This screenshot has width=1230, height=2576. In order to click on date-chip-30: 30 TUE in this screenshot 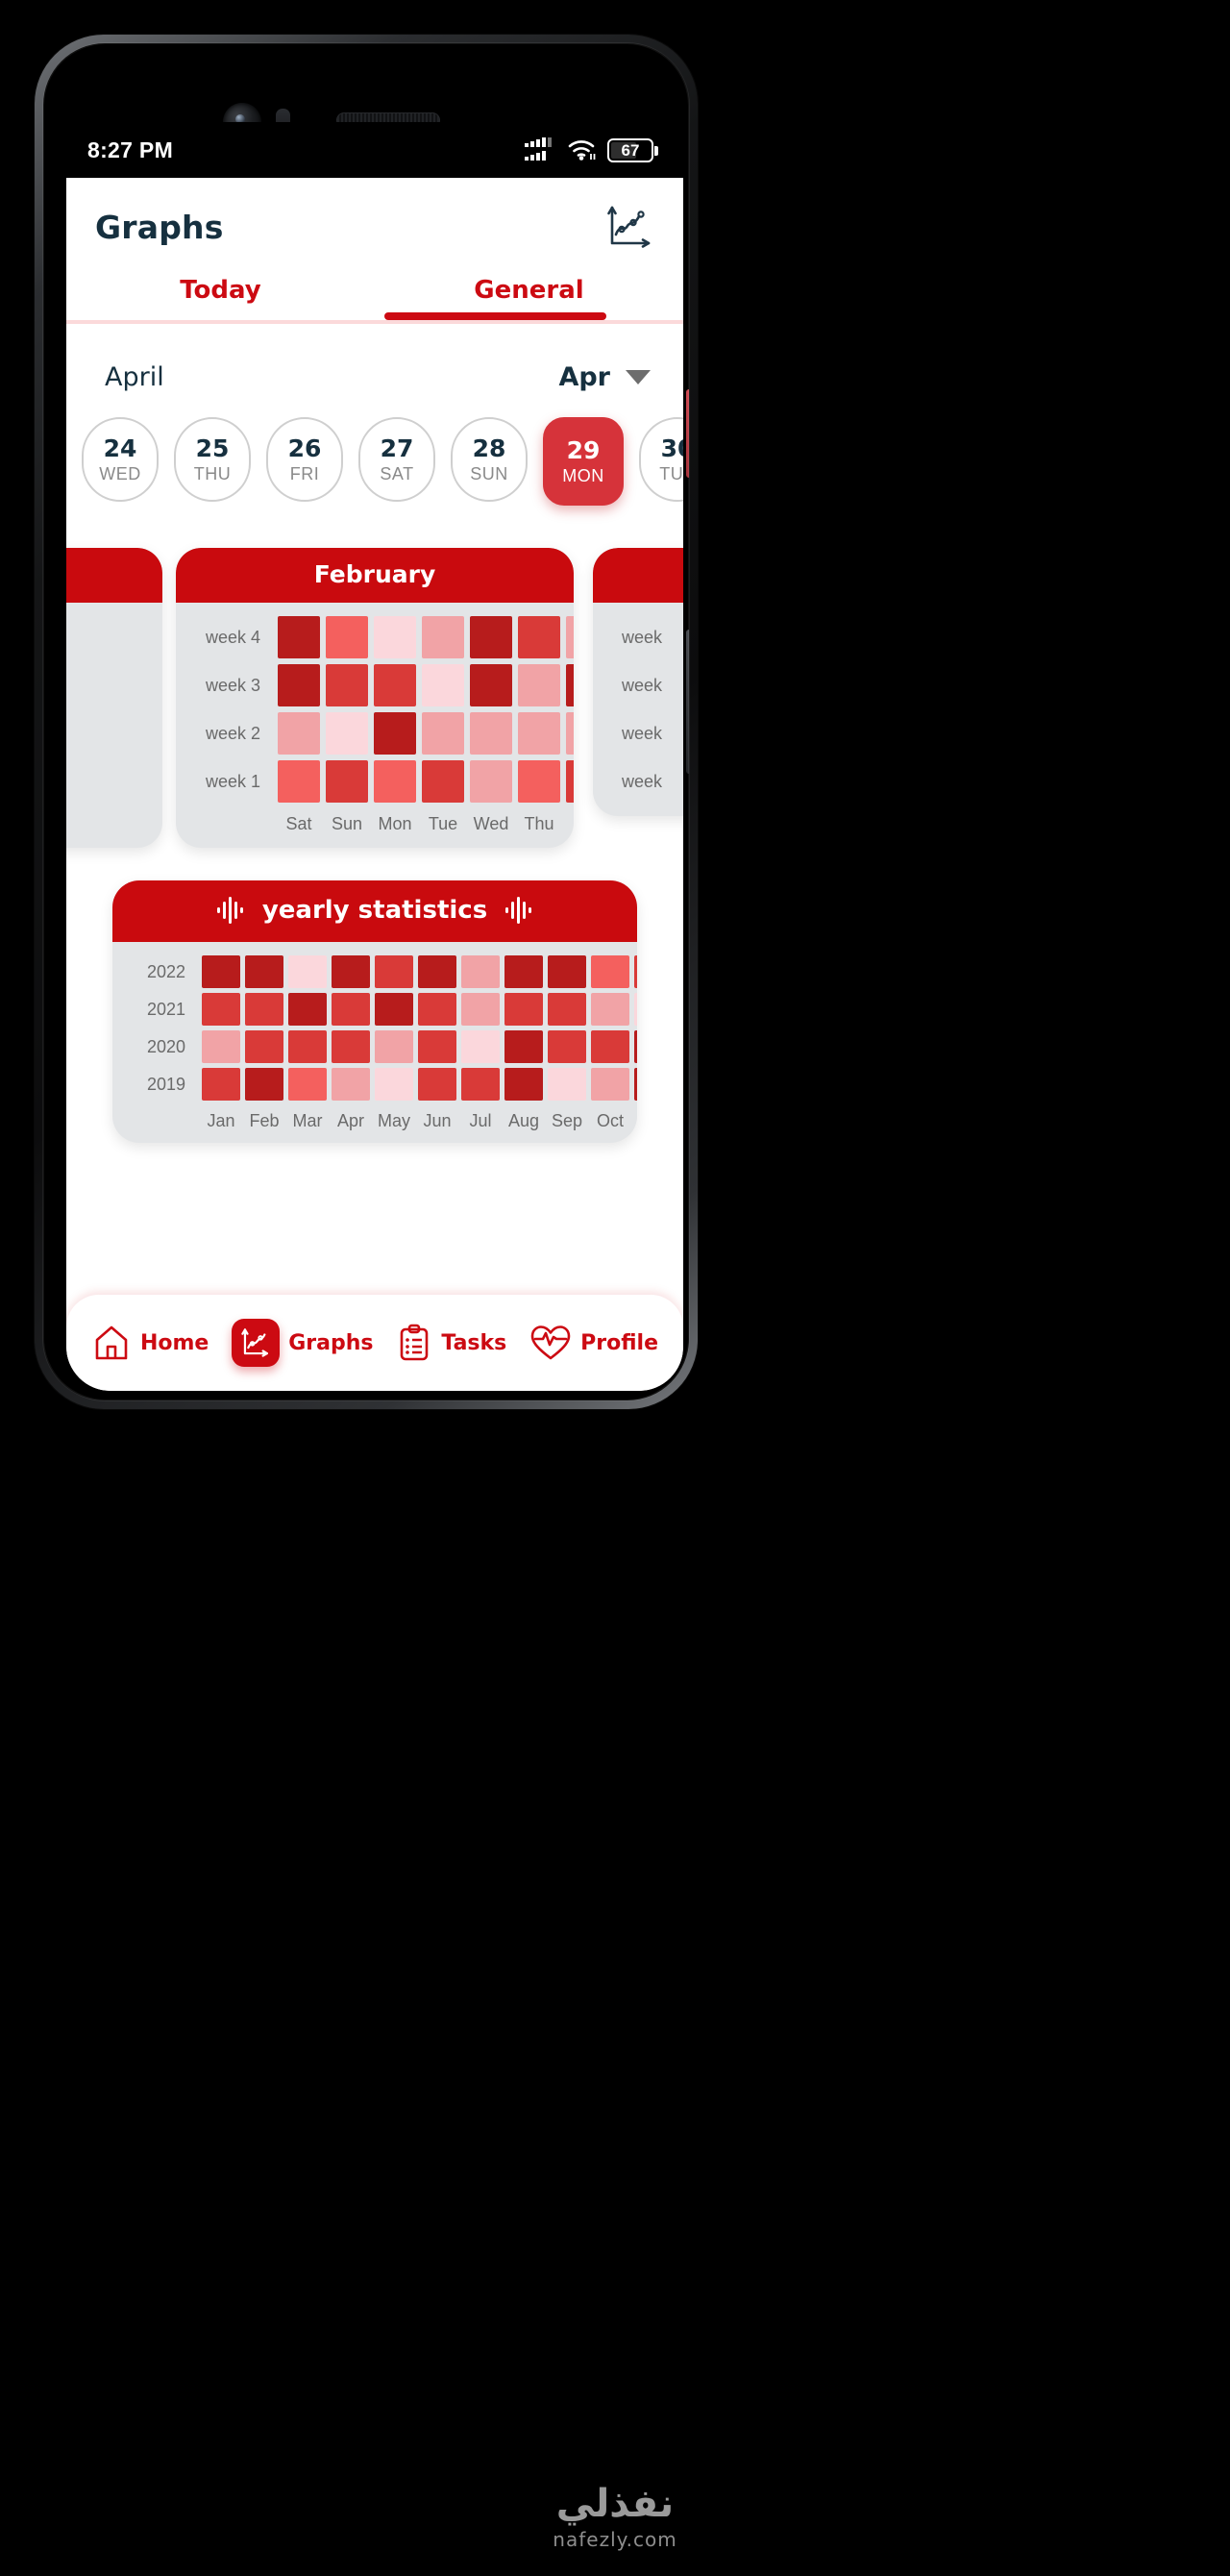, I will do `click(661, 459)`.